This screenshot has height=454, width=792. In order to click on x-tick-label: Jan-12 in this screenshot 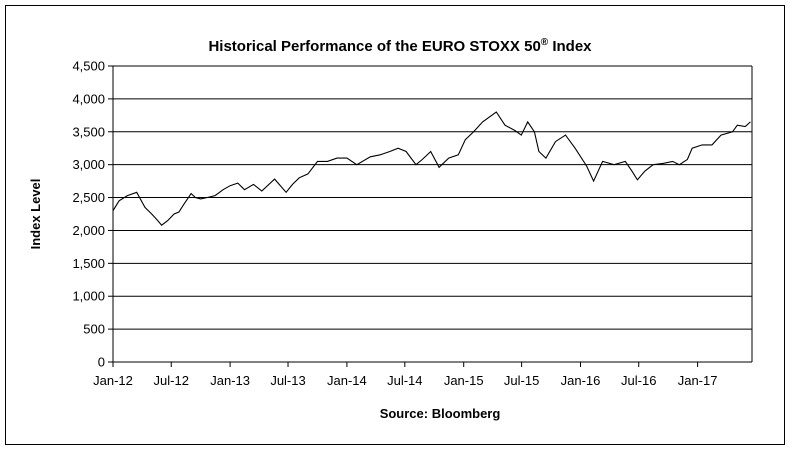, I will do `click(113, 380)`.